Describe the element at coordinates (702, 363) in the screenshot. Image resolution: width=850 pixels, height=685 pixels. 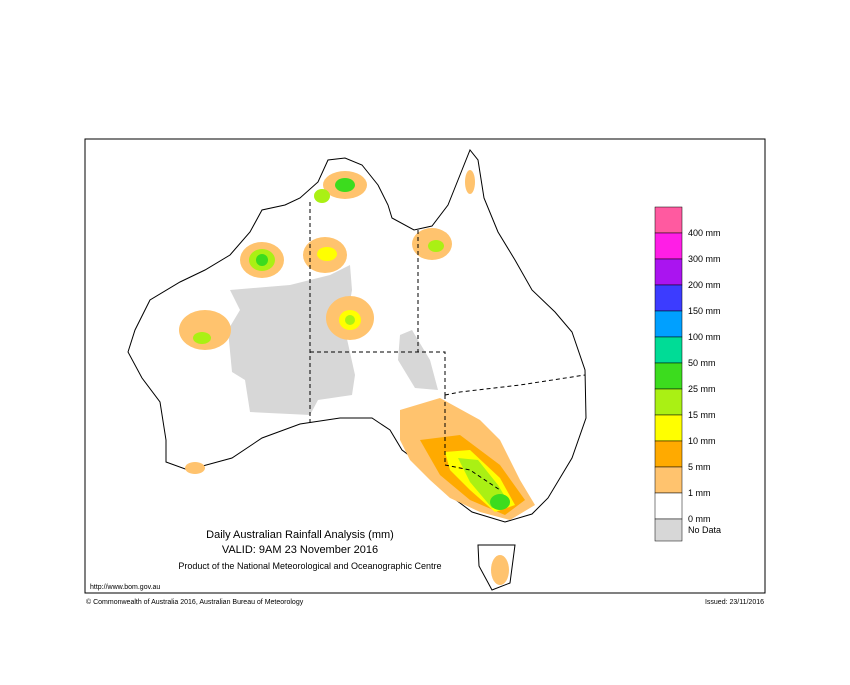
I see `legend-label: 50 mm` at that location.